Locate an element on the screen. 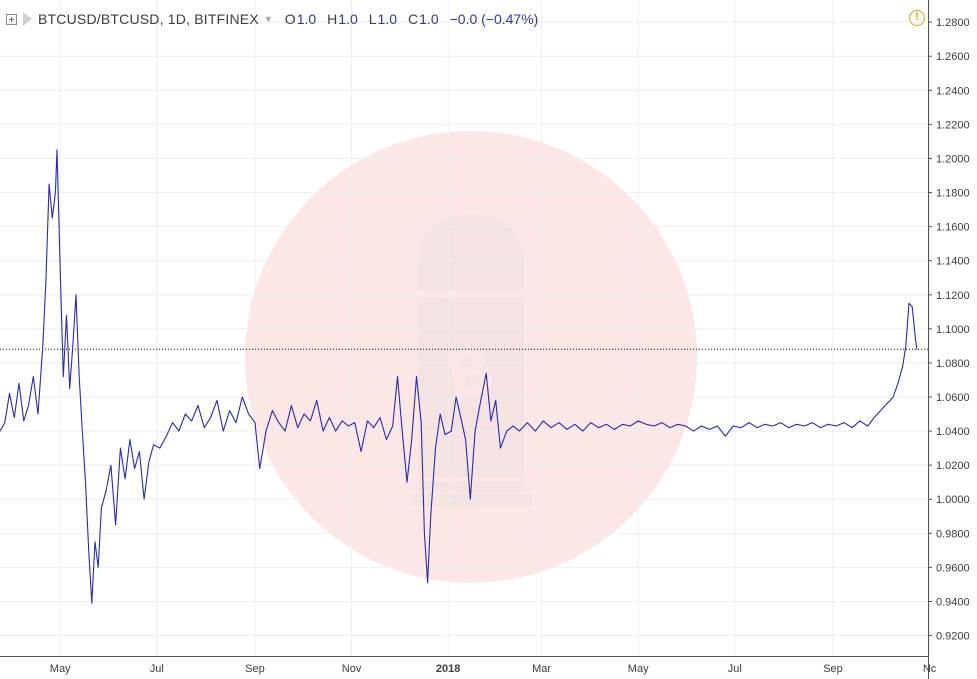 This screenshot has height=679, width=977. y-tick-label: 1.2800 is located at coordinates (953, 23).